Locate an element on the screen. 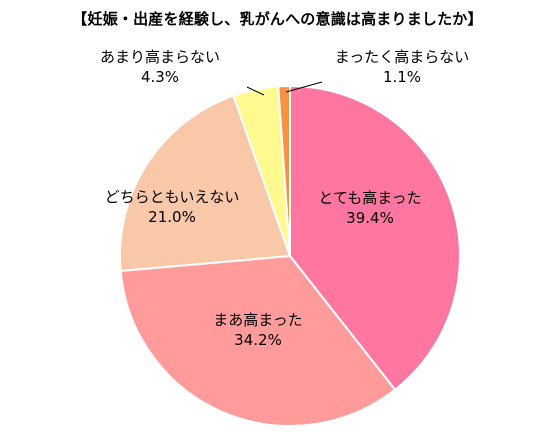  chart-title: 【妊娠・出産を経験し、乳がんへの意識は高まりましたか】 is located at coordinates (277, 19).